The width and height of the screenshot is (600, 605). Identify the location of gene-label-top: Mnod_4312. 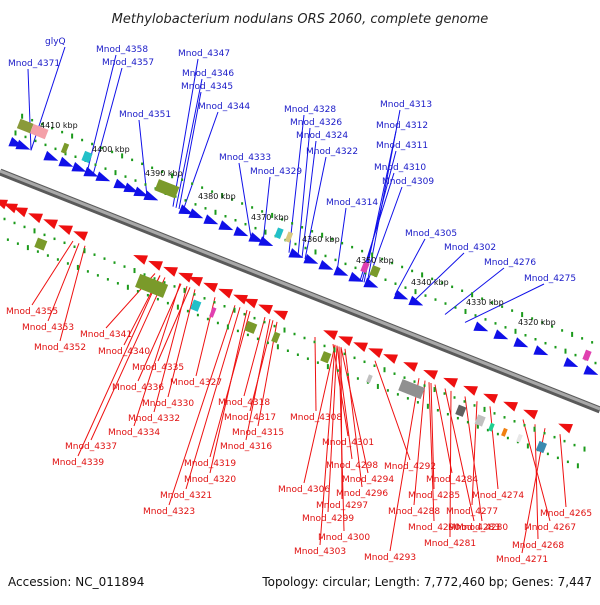
(402, 126).